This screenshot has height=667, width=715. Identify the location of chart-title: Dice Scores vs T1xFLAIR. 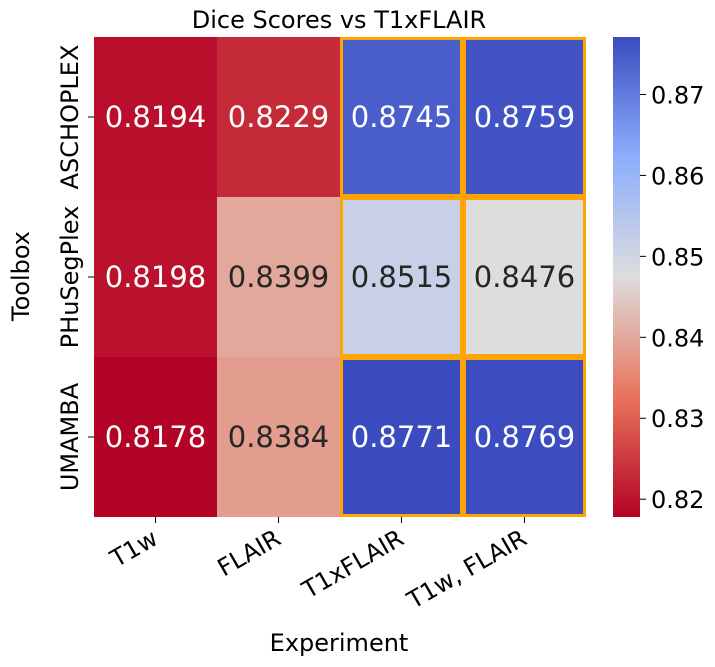
(339, 20).